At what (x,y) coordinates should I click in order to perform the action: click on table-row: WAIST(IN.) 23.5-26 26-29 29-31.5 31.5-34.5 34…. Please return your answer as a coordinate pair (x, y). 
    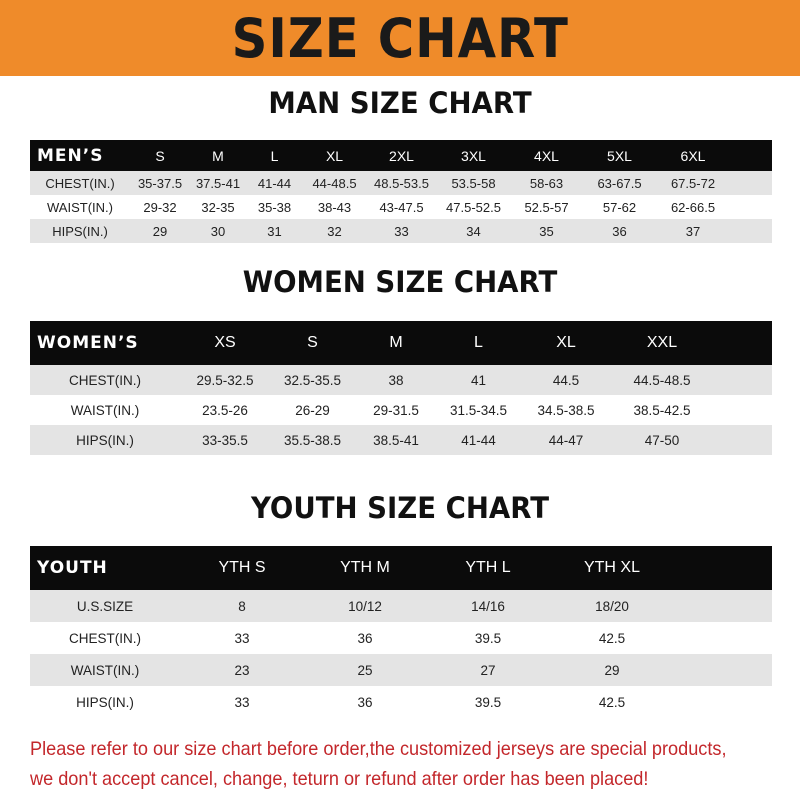
    Looking at the image, I should click on (401, 410).